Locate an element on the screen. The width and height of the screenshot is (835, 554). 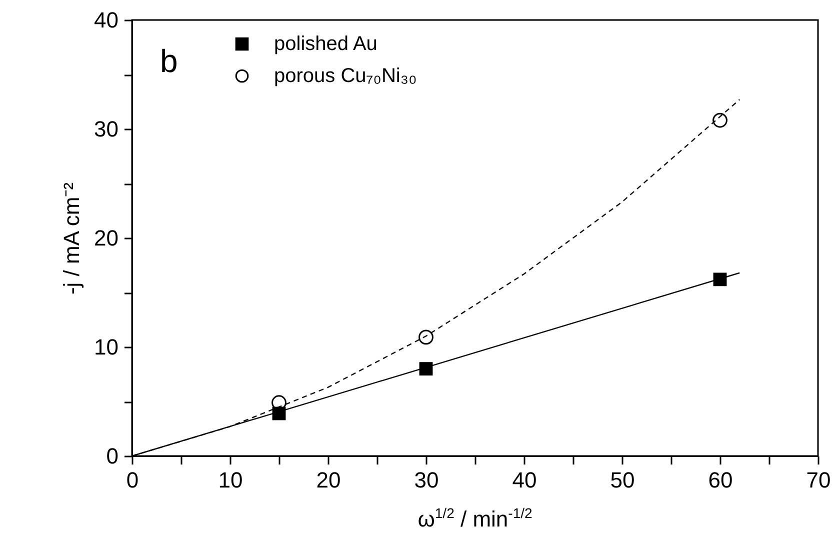
x-tick-label: 40 is located at coordinates (524, 480).